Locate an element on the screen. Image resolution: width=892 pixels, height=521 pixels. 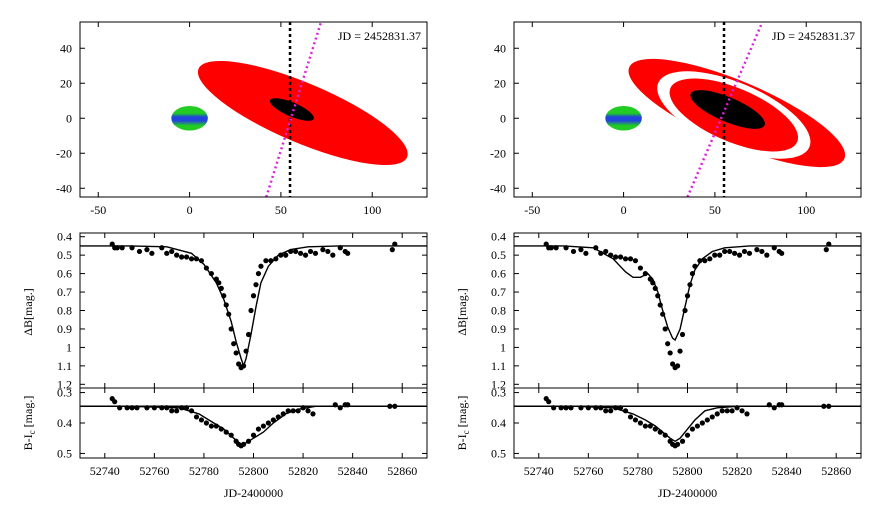
model-right-frame is located at coordinates (687, 109).